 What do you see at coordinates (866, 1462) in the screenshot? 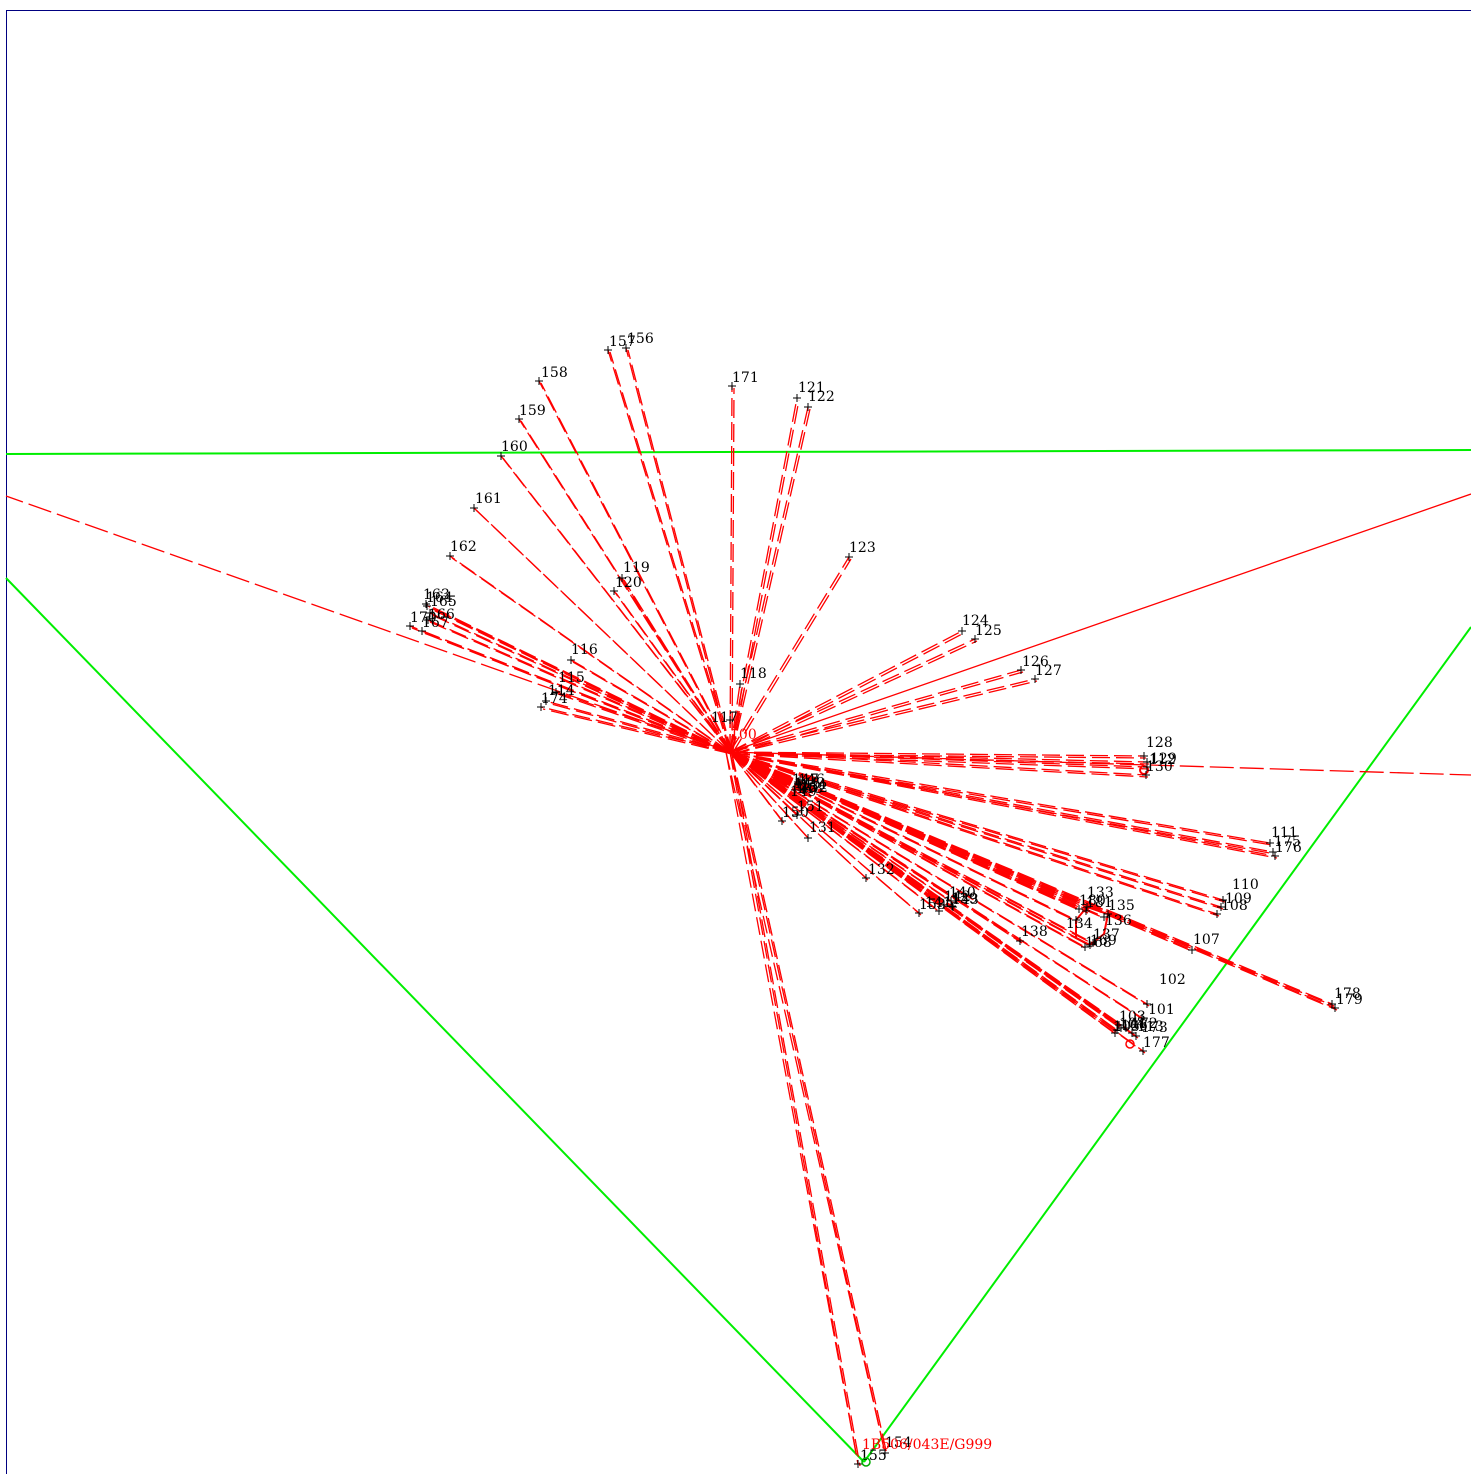
I see `station-circle-icon` at bounding box center [866, 1462].